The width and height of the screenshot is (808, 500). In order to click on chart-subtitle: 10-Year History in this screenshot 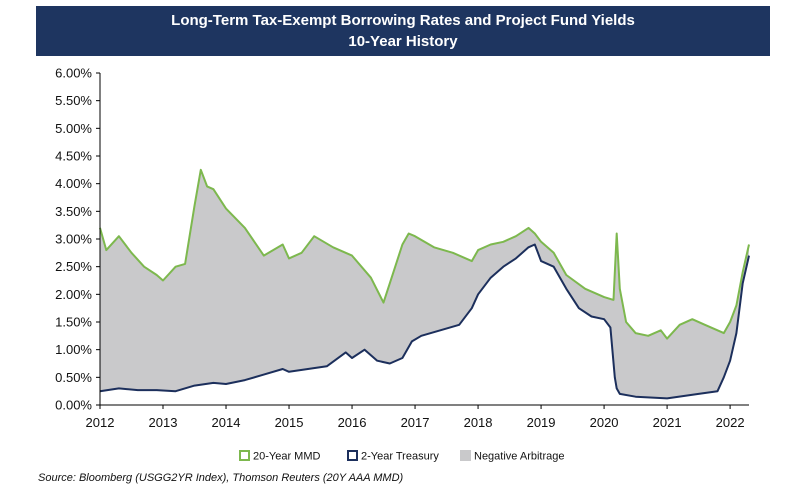, I will do `click(403, 41)`.